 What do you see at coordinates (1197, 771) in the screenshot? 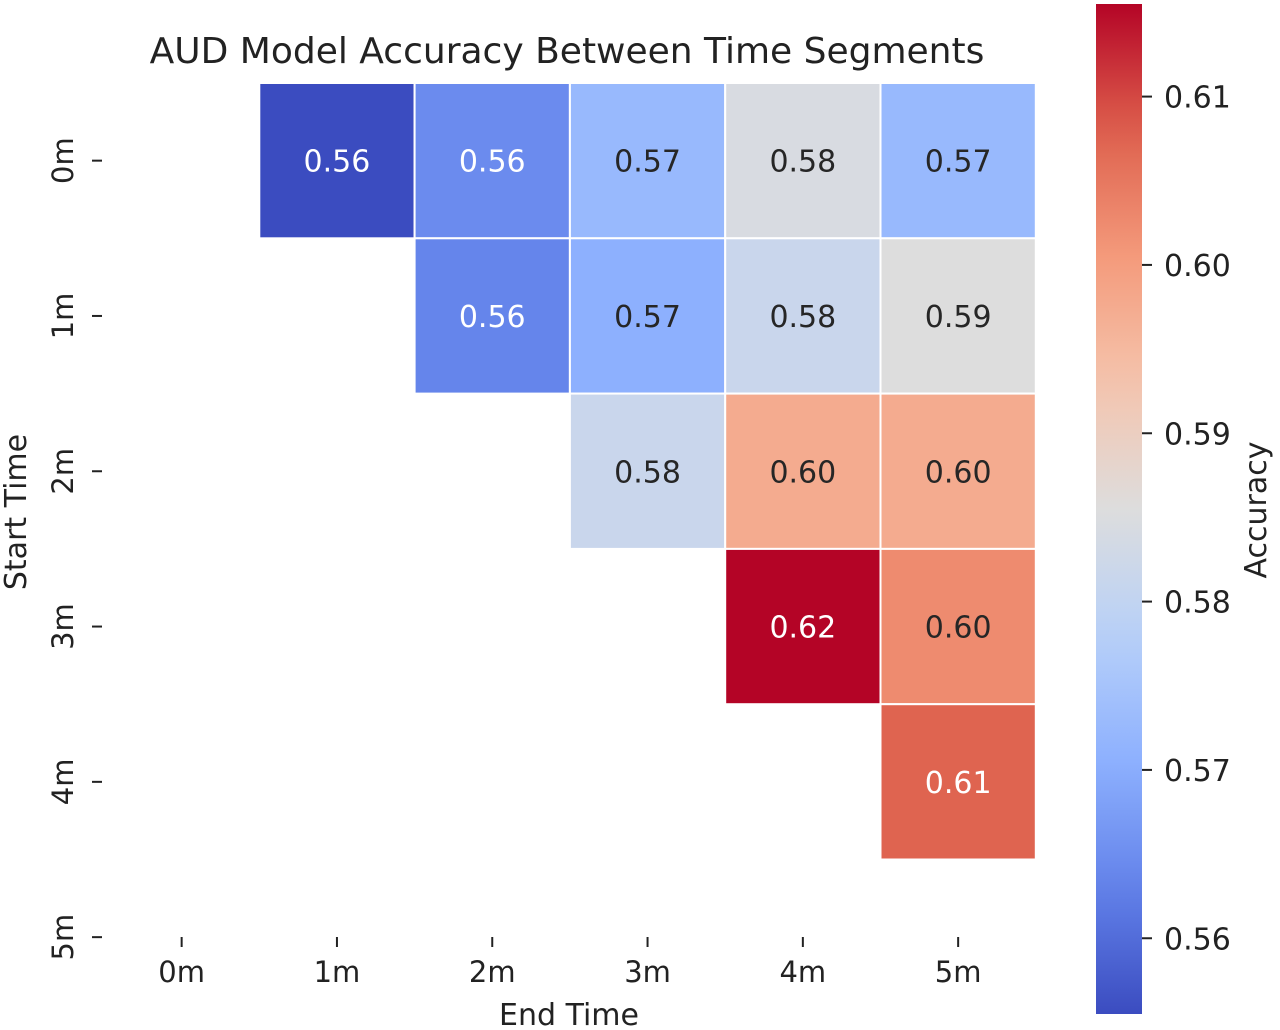
I see `colorbar-tick-label: 0.57` at bounding box center [1197, 771].